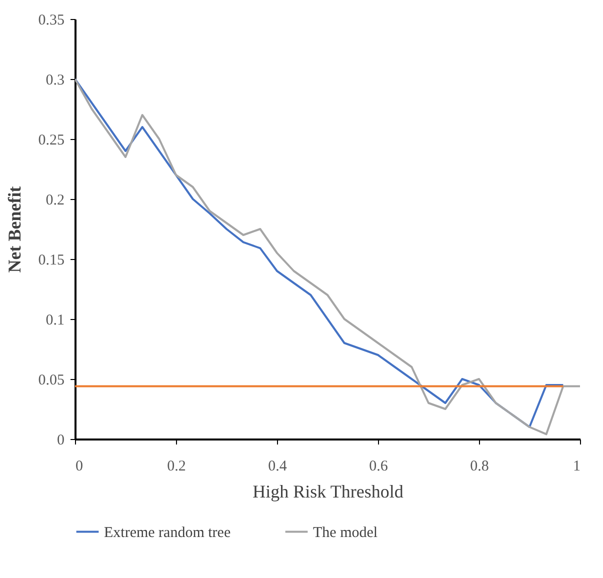 This screenshot has width=603, height=578. Describe the element at coordinates (576, 466) in the screenshot. I see `x-tick-label: 1` at that location.